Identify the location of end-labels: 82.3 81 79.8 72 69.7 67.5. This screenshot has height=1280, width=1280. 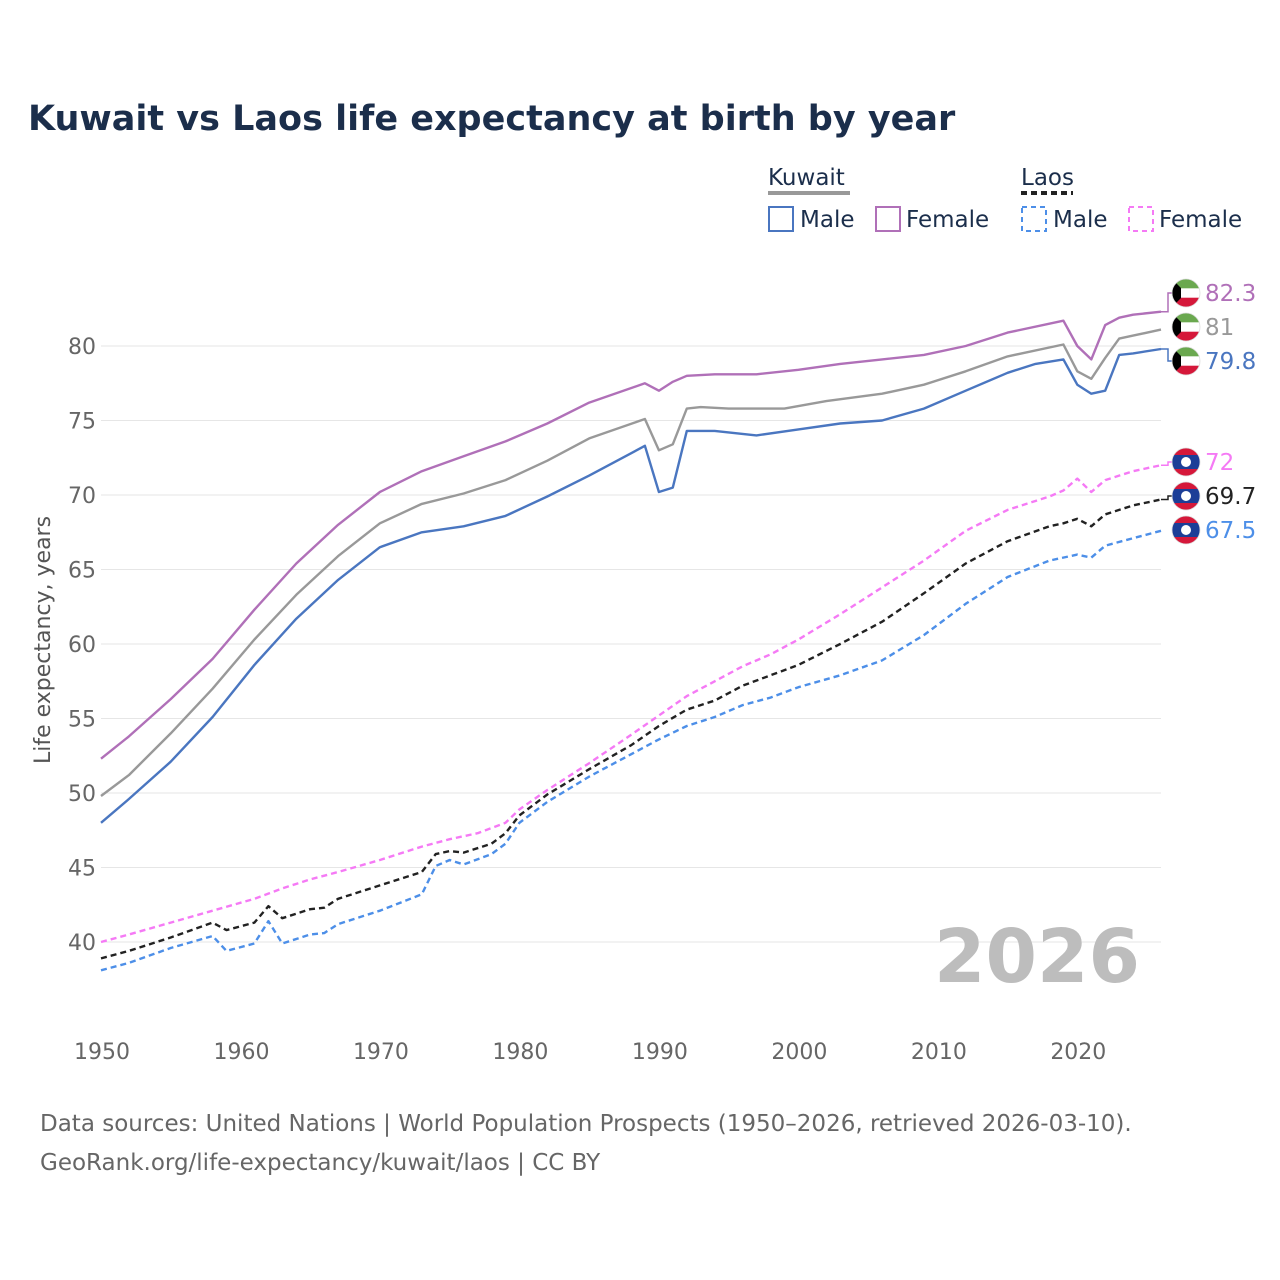
(1208, 411).